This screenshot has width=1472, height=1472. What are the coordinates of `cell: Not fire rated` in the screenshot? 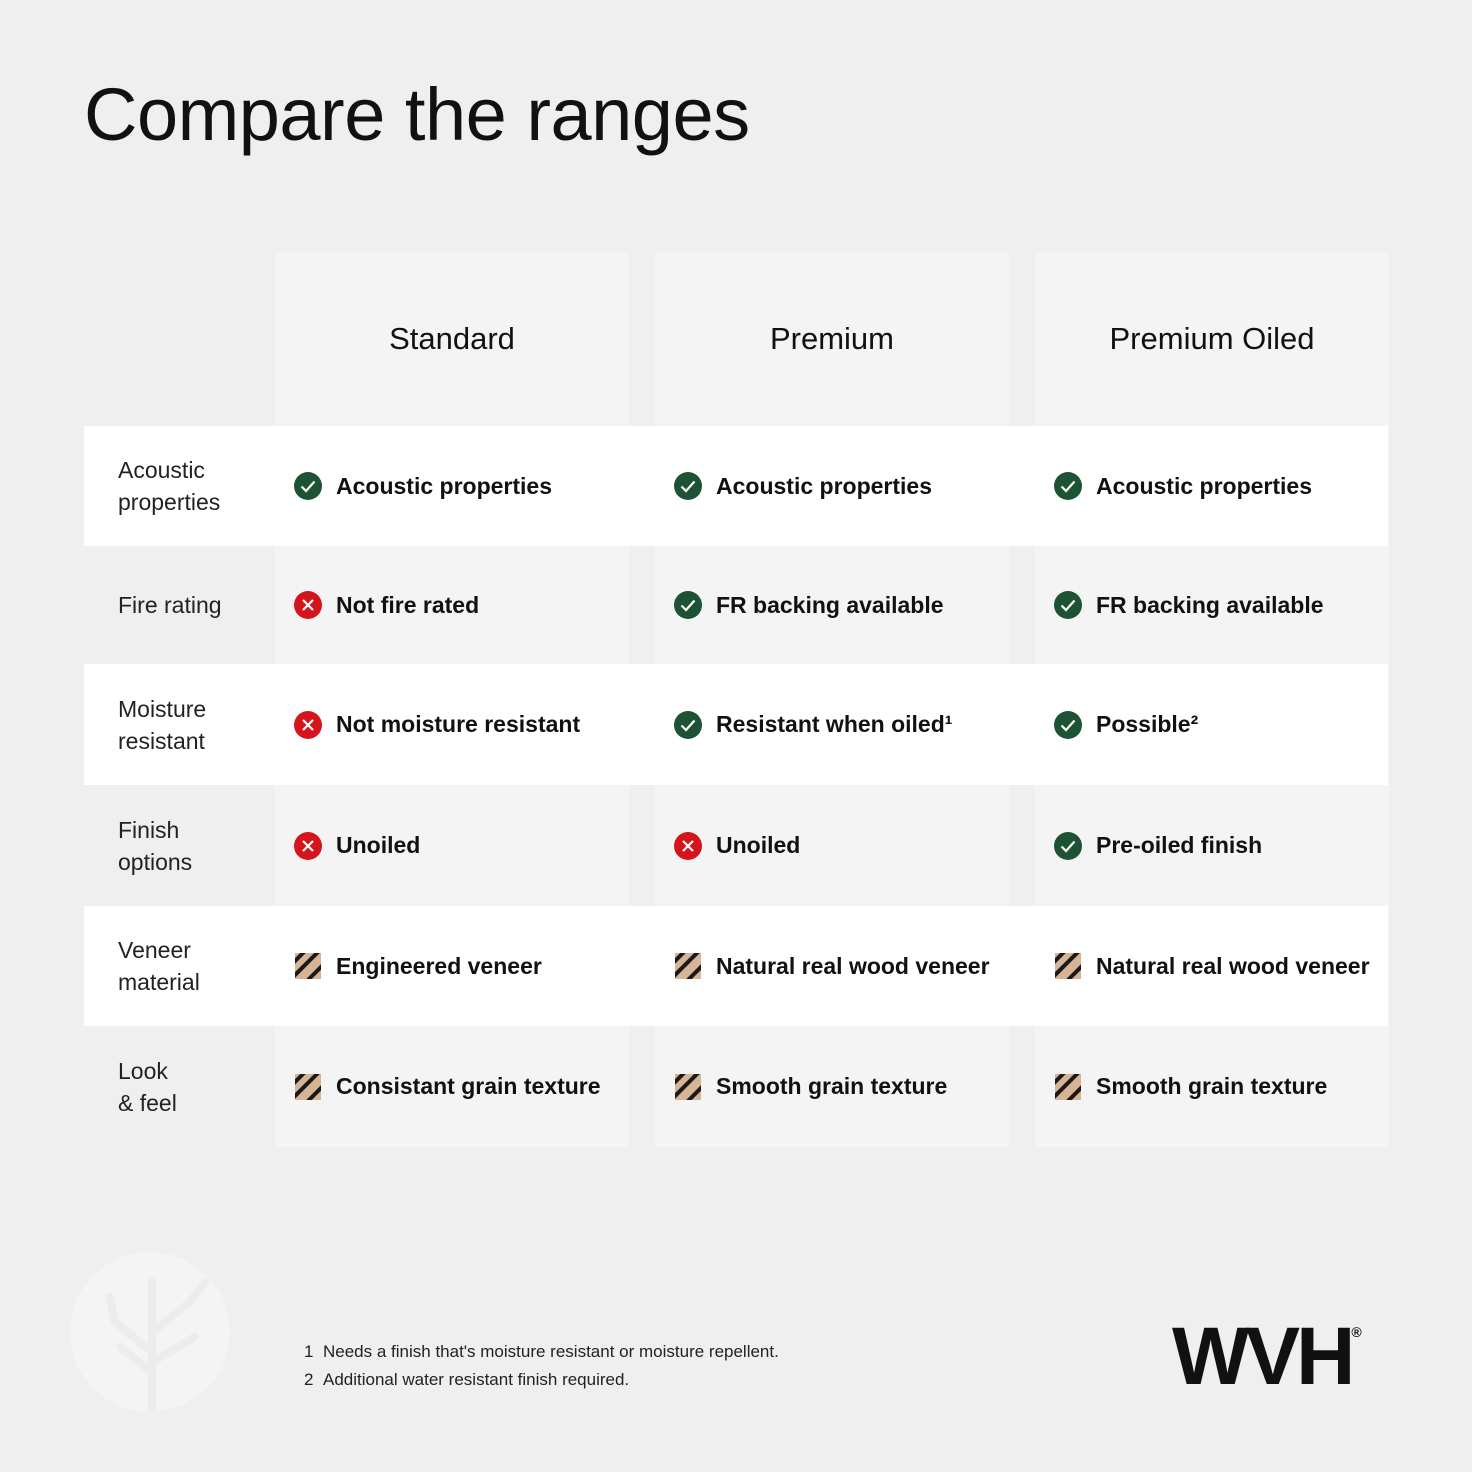 It's located at (386, 605).